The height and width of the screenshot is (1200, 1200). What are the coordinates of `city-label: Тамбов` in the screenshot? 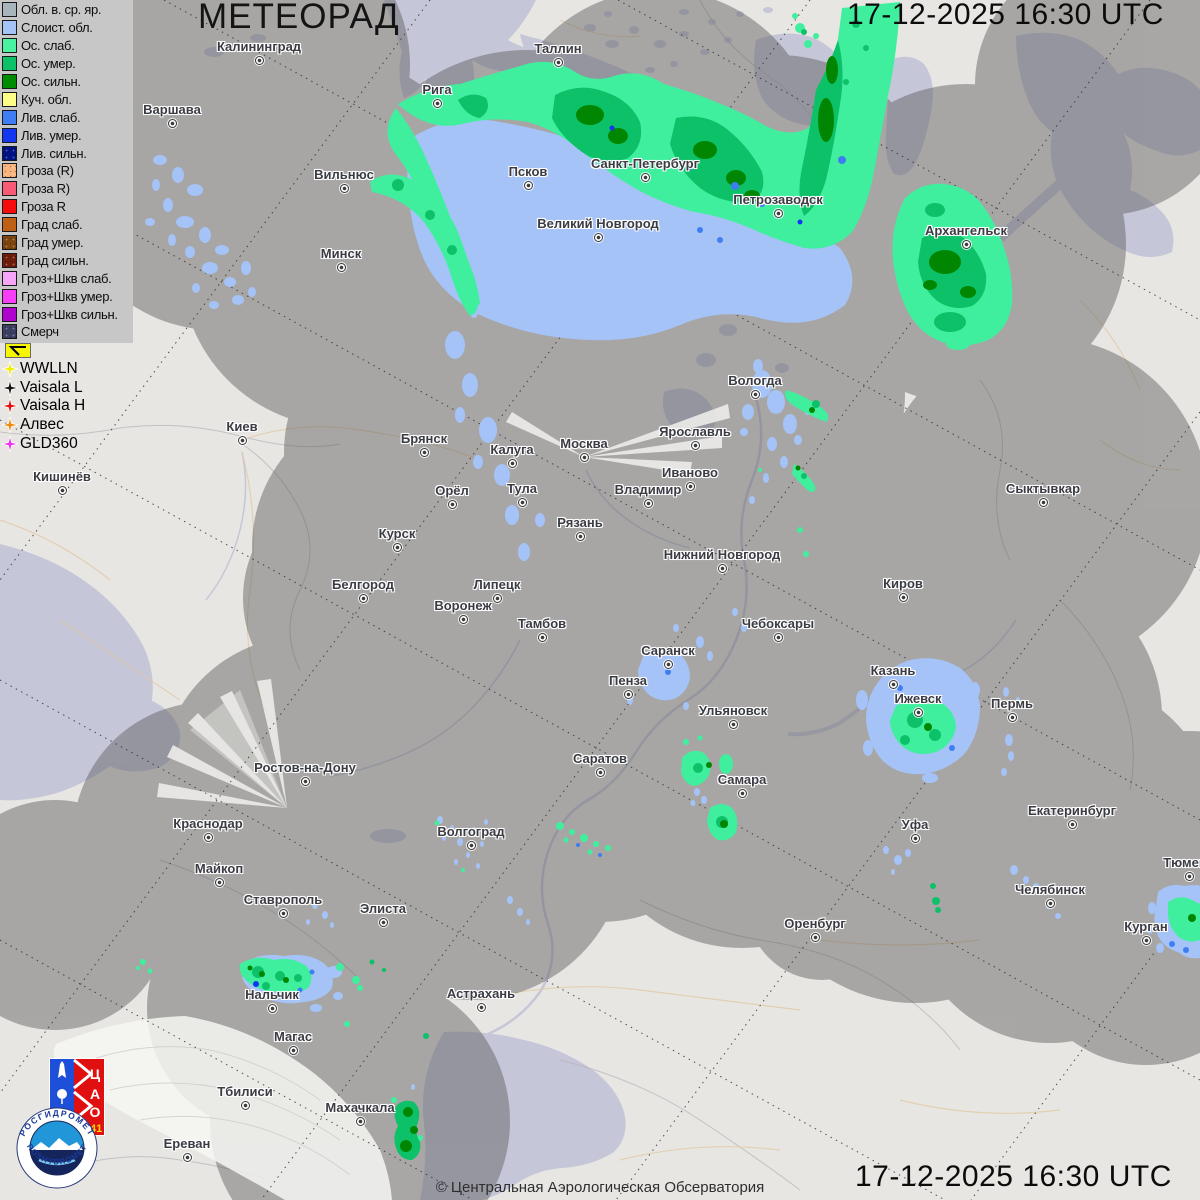 It's located at (542, 623).